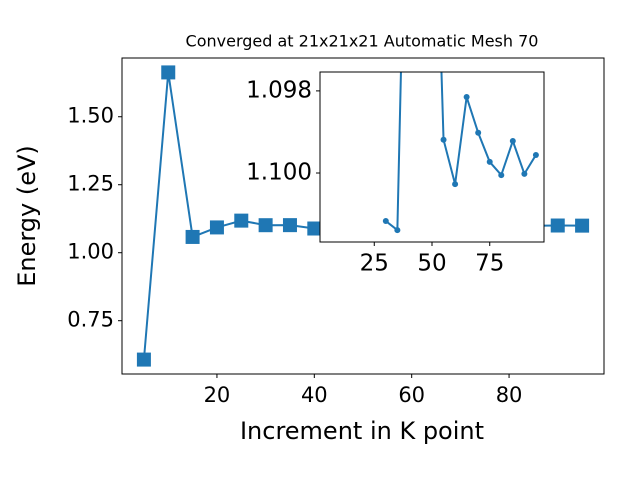  I want to click on line, so click(461, 152).